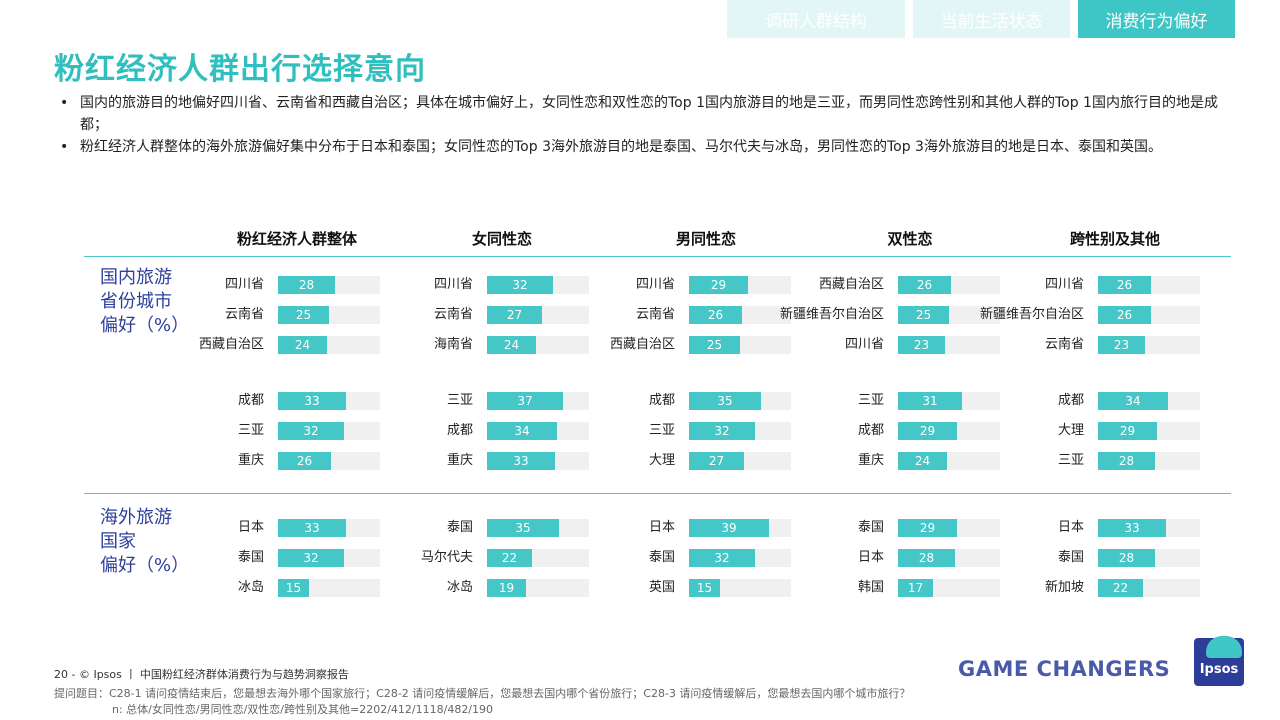 Image resolution: width=1280 pixels, height=720 pixels. What do you see at coordinates (201, 674) in the screenshot?
I see `footer-page-line: 20 - © Ipsos 丨 中国粉红经济群体消费行为与趋势洞察报告` at bounding box center [201, 674].